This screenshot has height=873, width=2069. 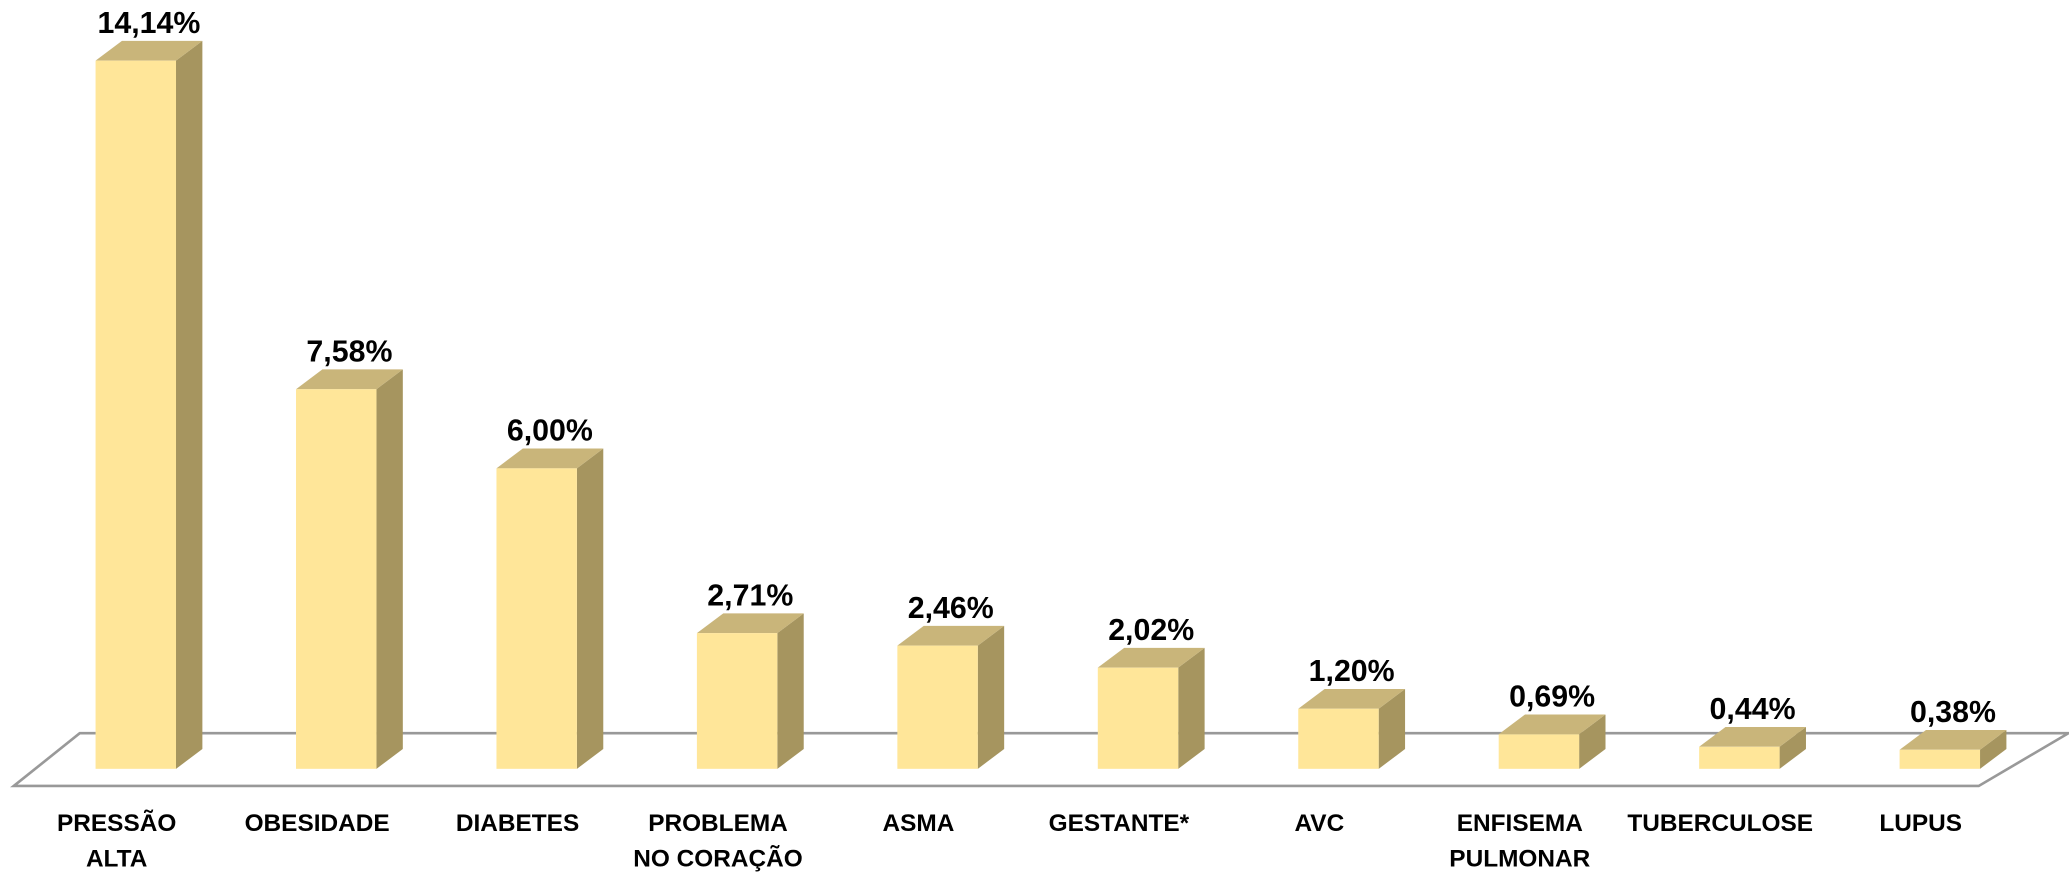 I want to click on x-tick-label-box: AVC, so click(x=1319, y=822).